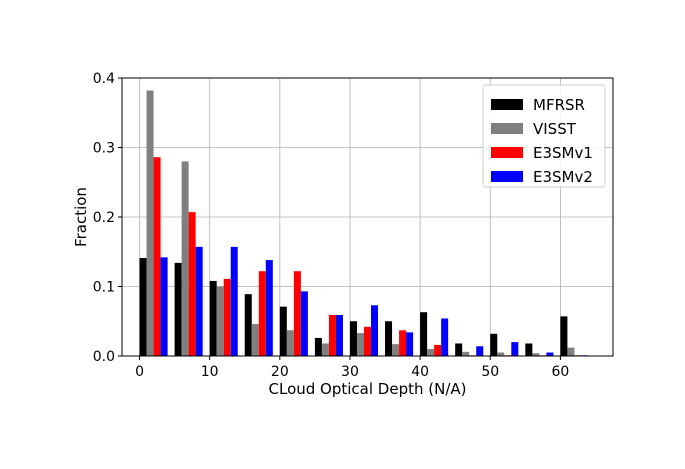 The height and width of the screenshot is (469, 685). What do you see at coordinates (210, 372) in the screenshot?
I see `x-tick-label: 10` at bounding box center [210, 372].